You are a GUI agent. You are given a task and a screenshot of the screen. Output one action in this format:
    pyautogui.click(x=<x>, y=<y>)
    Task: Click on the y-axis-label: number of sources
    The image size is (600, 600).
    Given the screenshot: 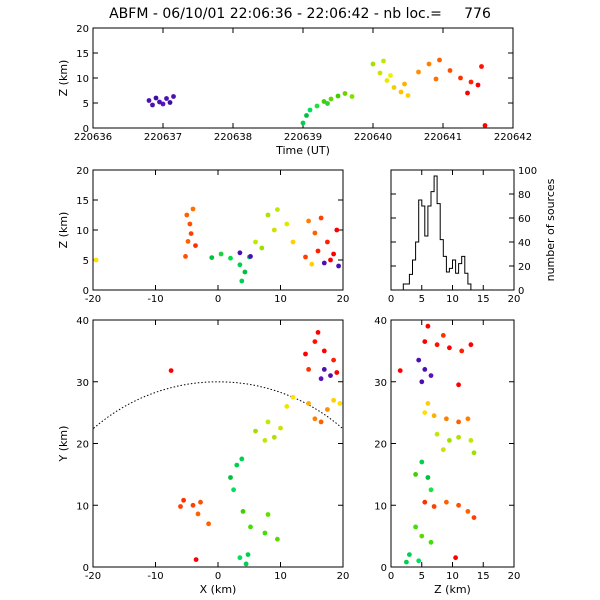 What is the action you would take?
    pyautogui.click(x=550, y=229)
    